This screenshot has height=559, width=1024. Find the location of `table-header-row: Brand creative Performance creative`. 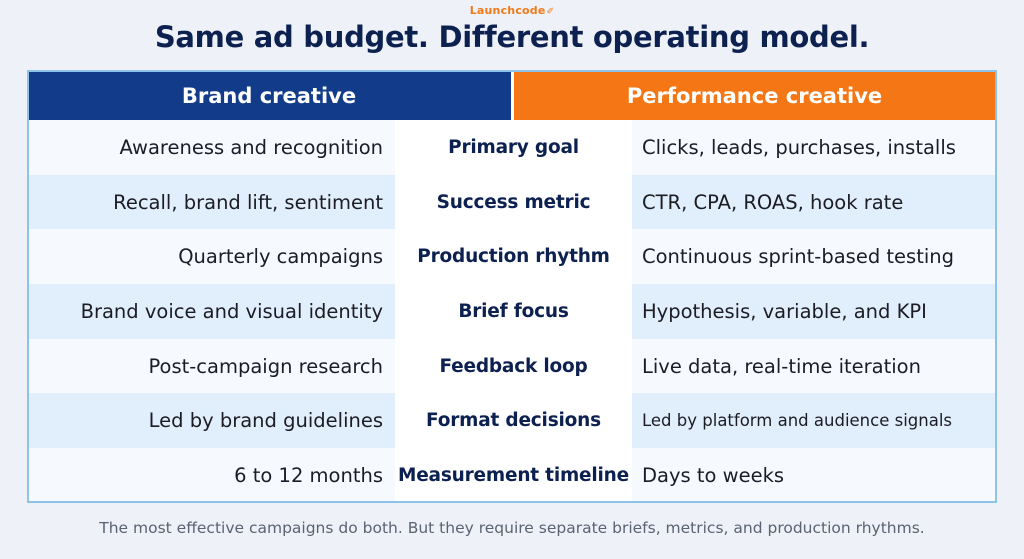

table-header-row: Brand creative Performance creative is located at coordinates (512, 96).